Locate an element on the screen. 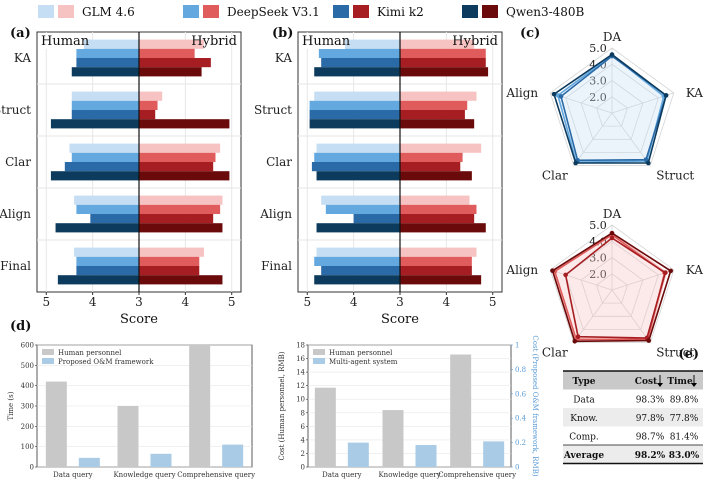 The height and width of the screenshot is (484, 718). x-tick-label: 5 is located at coordinates (232, 302).